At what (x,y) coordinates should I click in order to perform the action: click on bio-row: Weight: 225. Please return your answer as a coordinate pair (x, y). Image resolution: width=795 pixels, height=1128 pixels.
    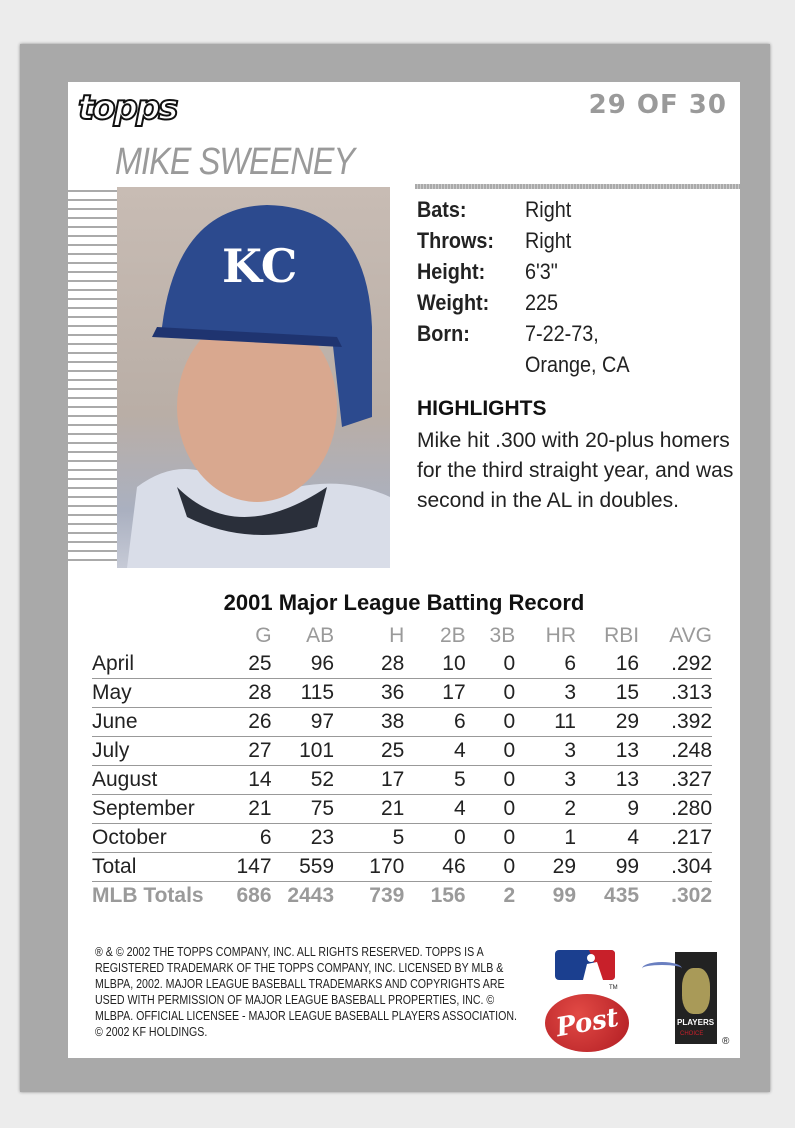
    Looking at the image, I should click on (487, 303).